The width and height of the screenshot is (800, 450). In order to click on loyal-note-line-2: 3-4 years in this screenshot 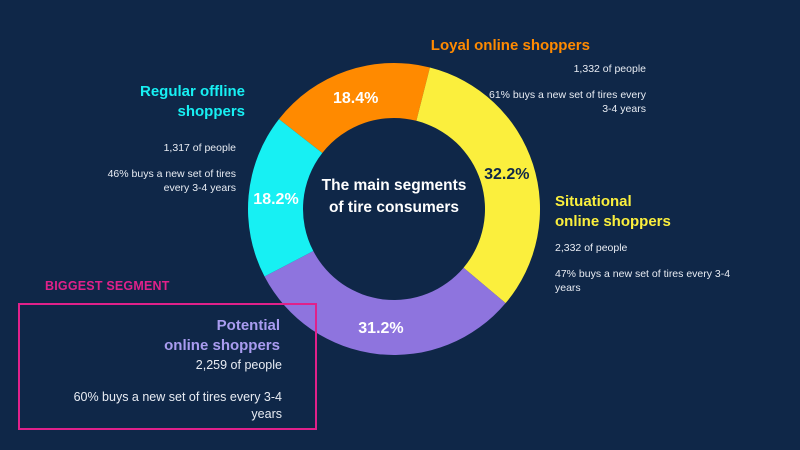, I will do `click(624, 109)`.